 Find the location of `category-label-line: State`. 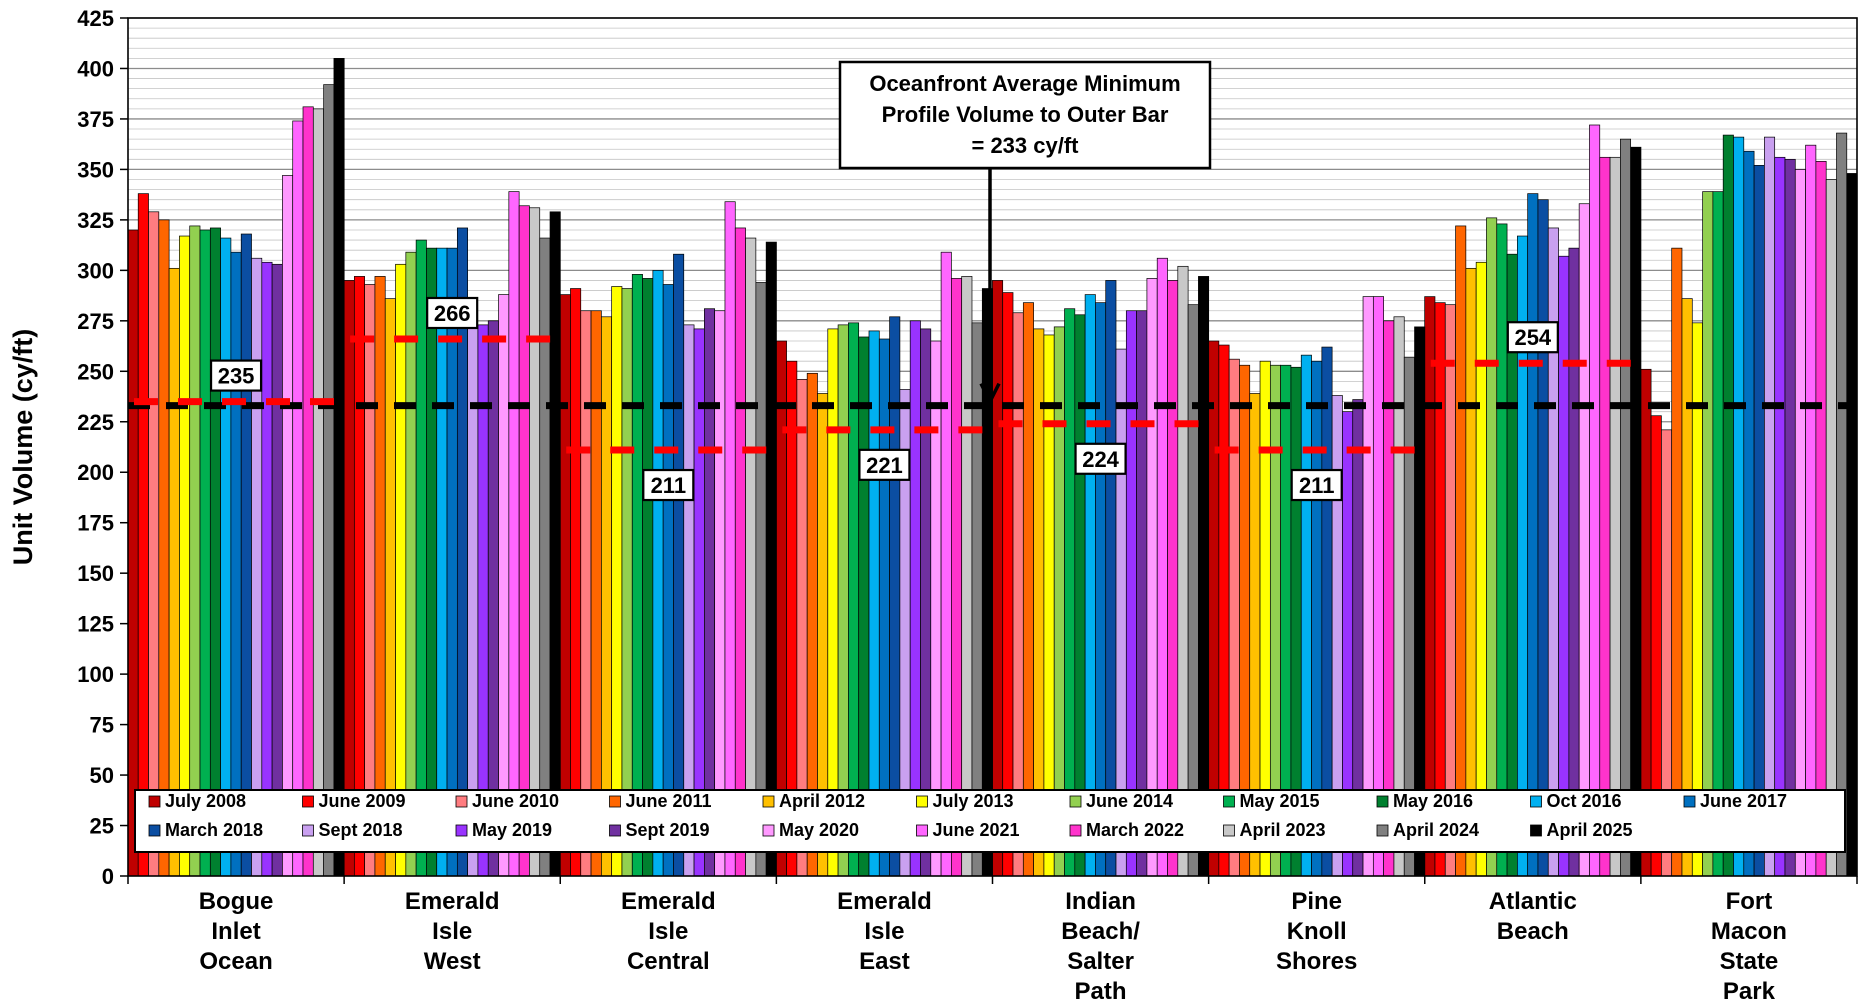

category-label-line: State is located at coordinates (1749, 961).